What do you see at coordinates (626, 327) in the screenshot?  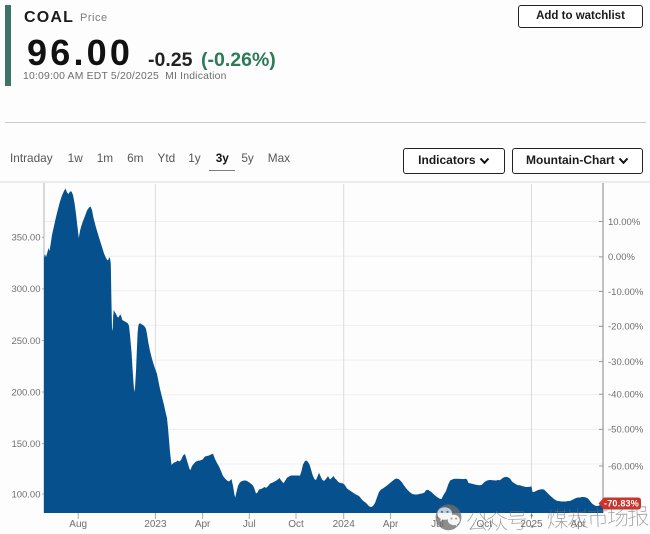 I see `svg-text: -20.00%` at bounding box center [626, 327].